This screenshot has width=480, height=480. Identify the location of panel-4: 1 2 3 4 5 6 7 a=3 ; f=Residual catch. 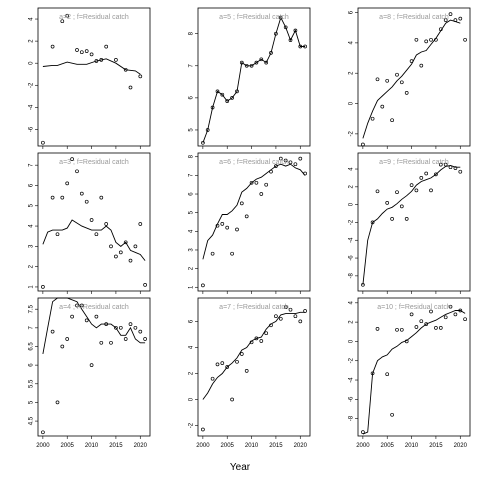
(90, 223).